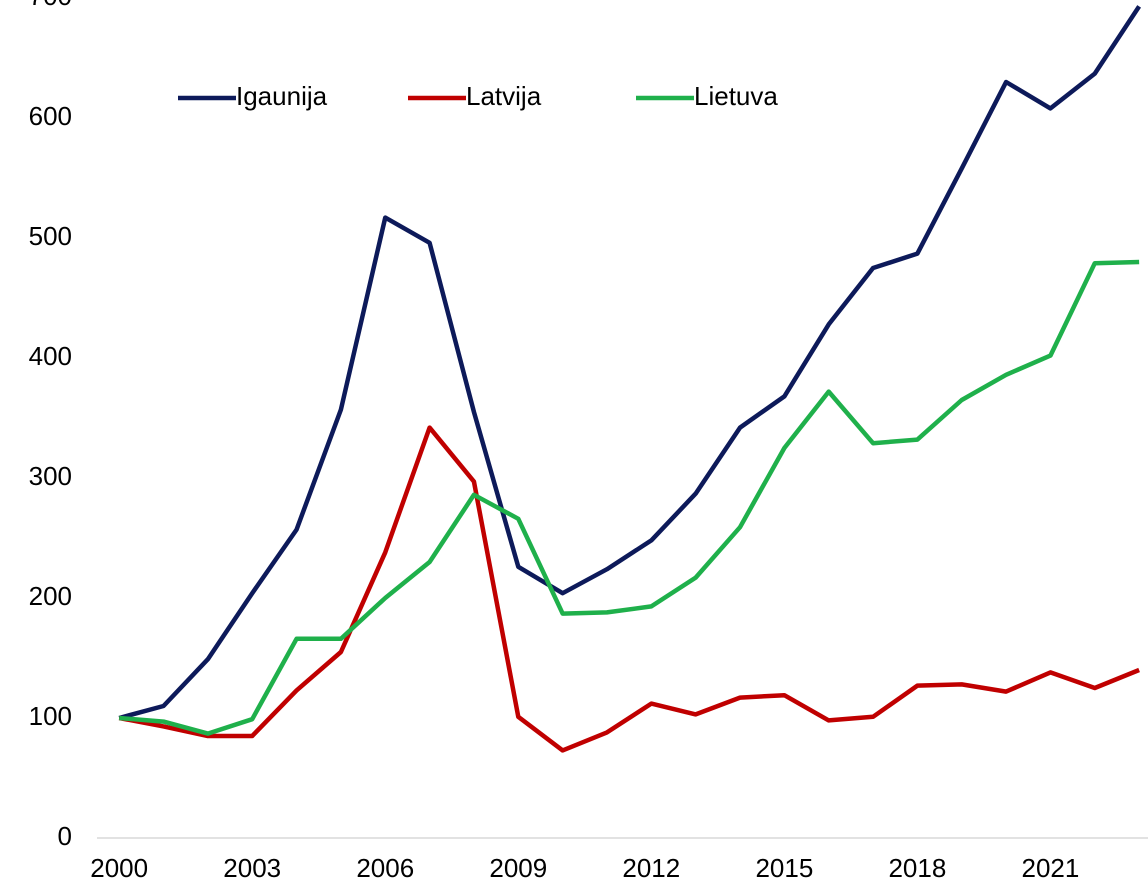 This screenshot has height=891, width=1148. What do you see at coordinates (917, 868) in the screenshot?
I see `x-tick-label: 2018` at bounding box center [917, 868].